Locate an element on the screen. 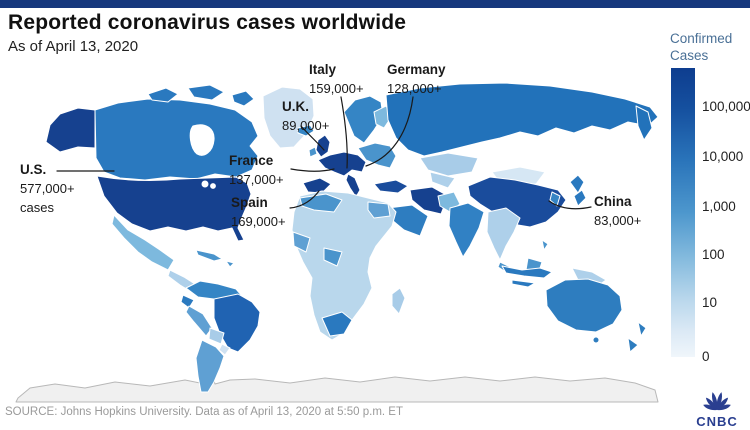 The height and width of the screenshot is (430, 750). map-region-ireland is located at coordinates (313, 152).